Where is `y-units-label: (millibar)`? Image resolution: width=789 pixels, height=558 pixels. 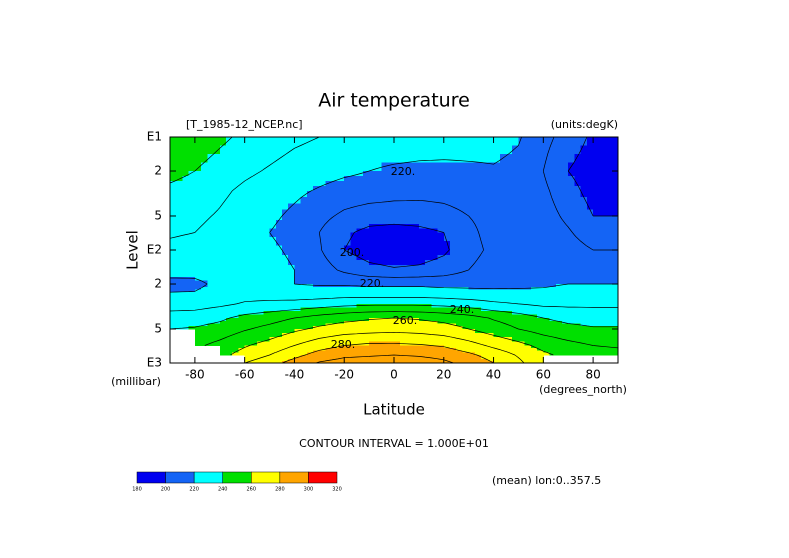
y-units-label: (millibar) is located at coordinates (136, 381).